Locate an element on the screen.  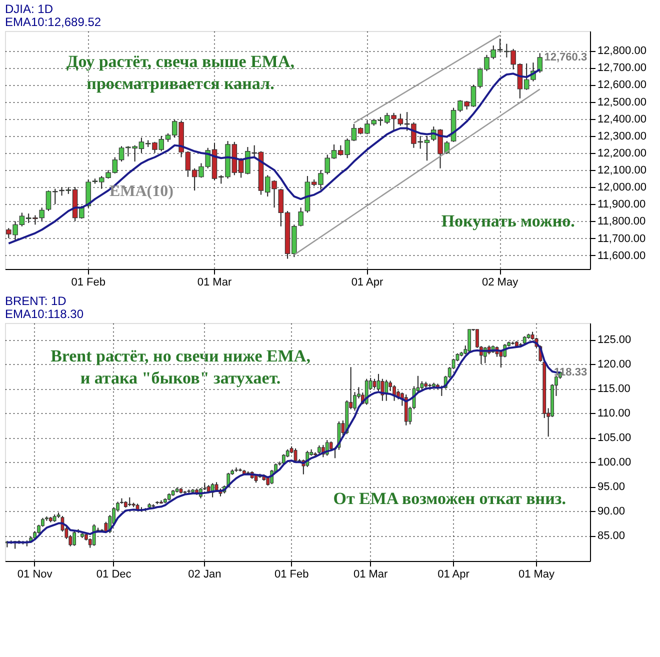
annotation: Доу растёт, свеча выше EMA, просматривается канал. is located at coordinates (180, 72).